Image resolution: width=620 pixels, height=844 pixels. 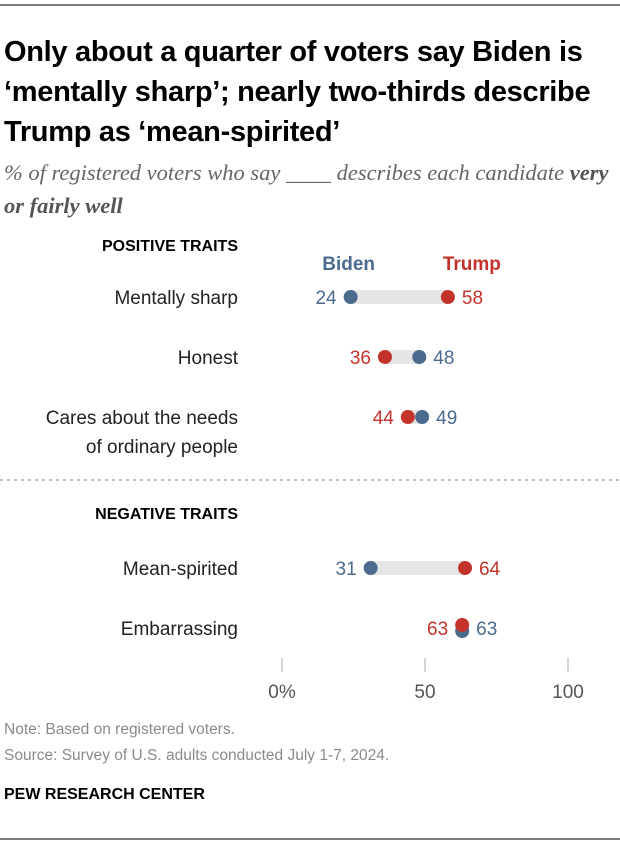 What do you see at coordinates (472, 264) in the screenshot?
I see `legend-trump: Trump` at bounding box center [472, 264].